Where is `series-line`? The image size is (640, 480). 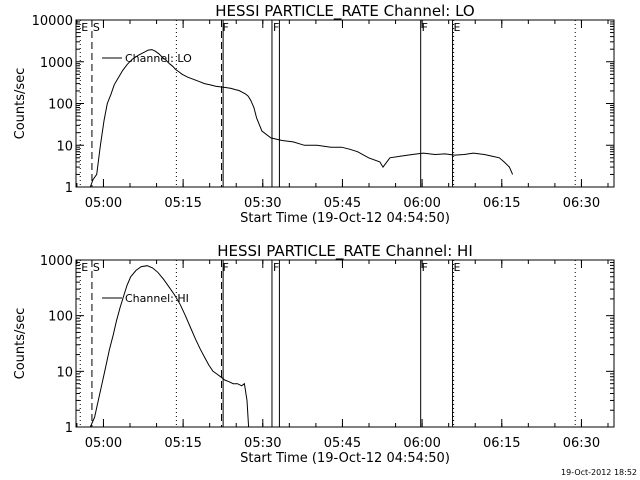 series-line is located at coordinates (169, 346).